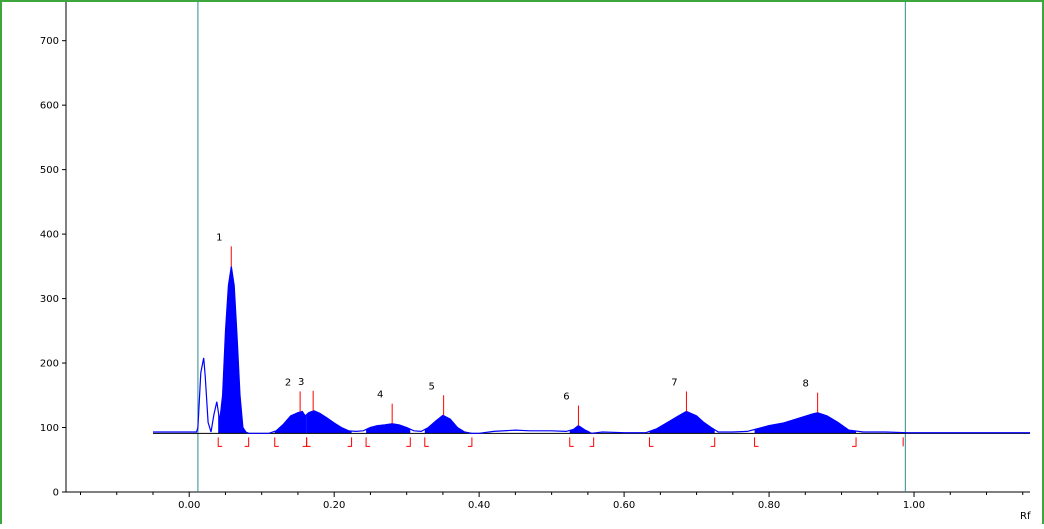 This screenshot has height=529, width=1044. What do you see at coordinates (431, 386) in the screenshot?
I see `peak-label-5: 5` at bounding box center [431, 386].